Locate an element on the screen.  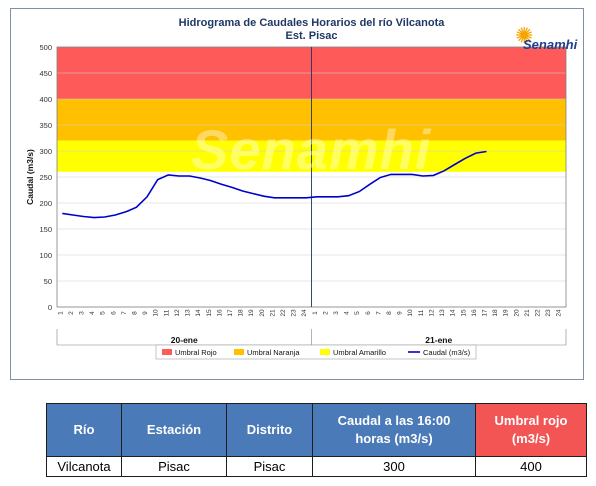
y-tick-label: 150 is located at coordinates (45, 229).